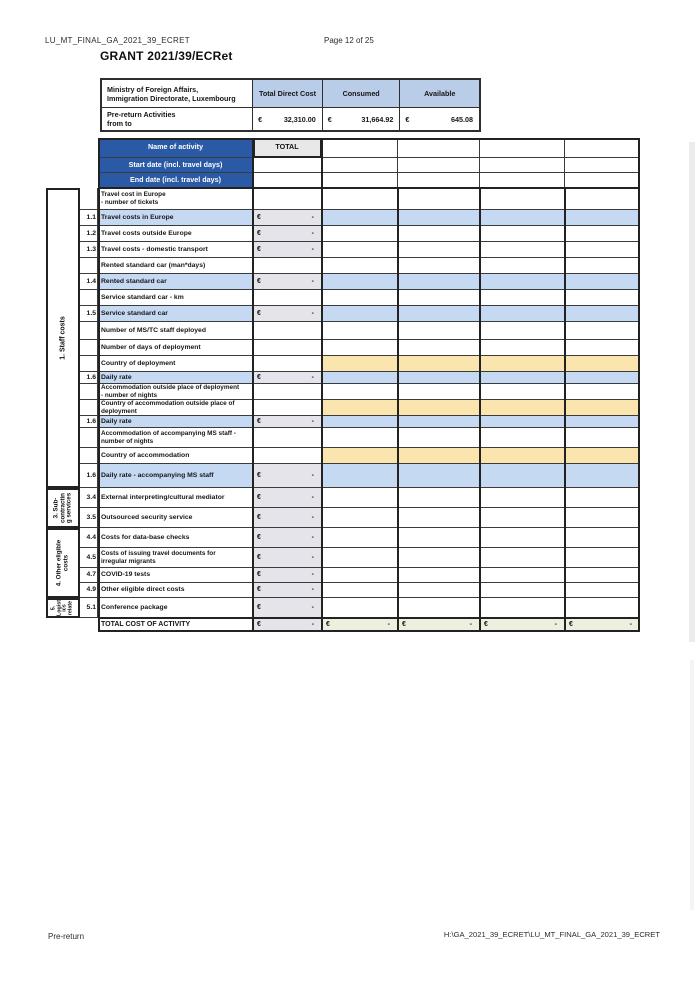  Describe the element at coordinates (343, 518) in the screenshot. I see `table-row: 3.5 Outsourced security service € -` at that location.